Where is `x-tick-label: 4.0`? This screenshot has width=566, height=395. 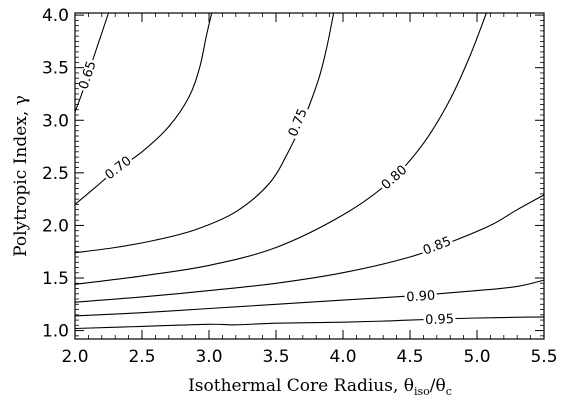 x-tick-label: 4.0 is located at coordinates (342, 357).